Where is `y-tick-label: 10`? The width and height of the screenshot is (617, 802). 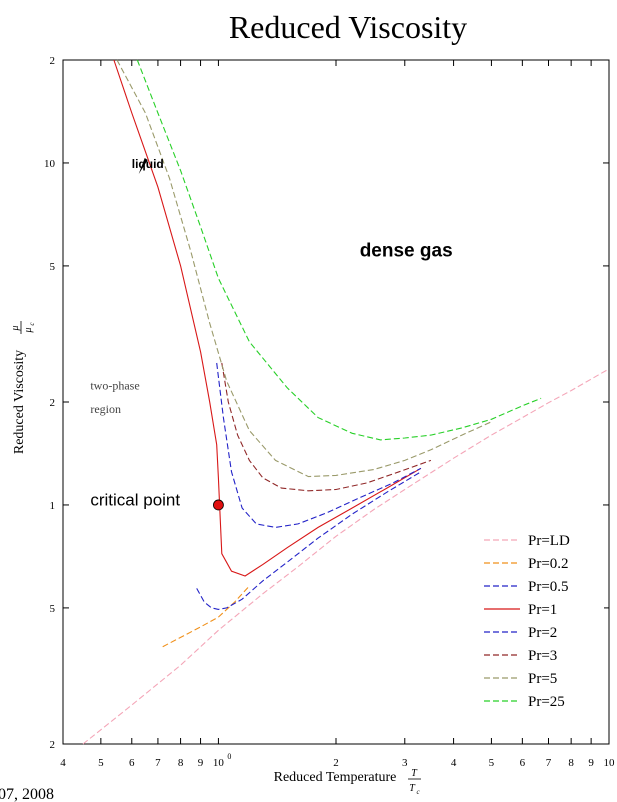 y-tick-label: 10 is located at coordinates (50, 164).